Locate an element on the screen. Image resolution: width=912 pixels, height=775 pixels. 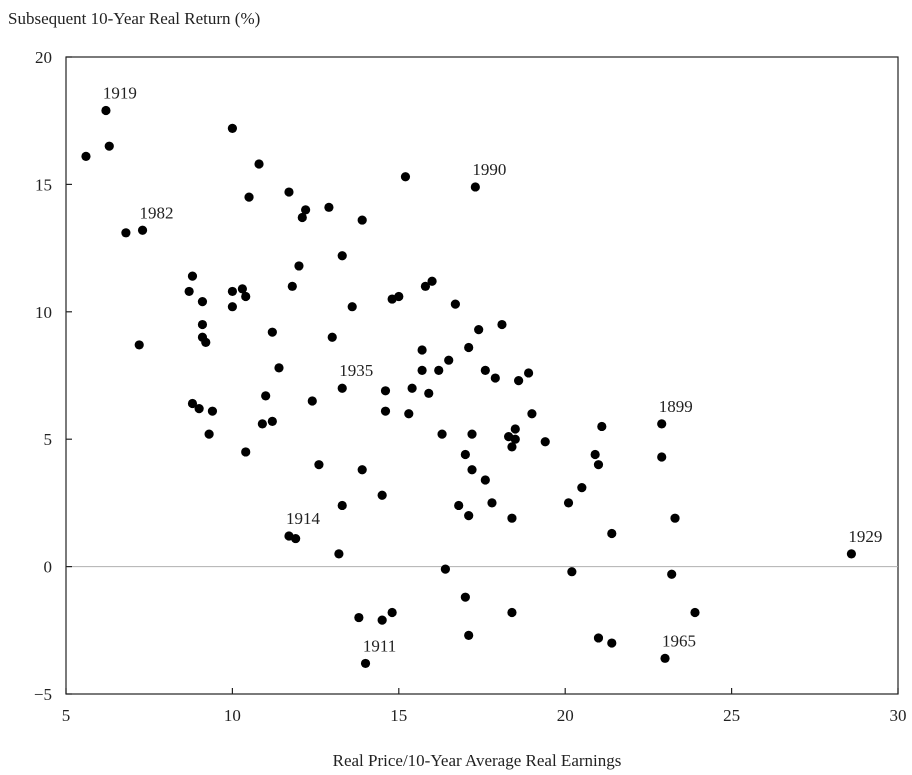
x-tick-label: 10 is located at coordinates (232, 715).